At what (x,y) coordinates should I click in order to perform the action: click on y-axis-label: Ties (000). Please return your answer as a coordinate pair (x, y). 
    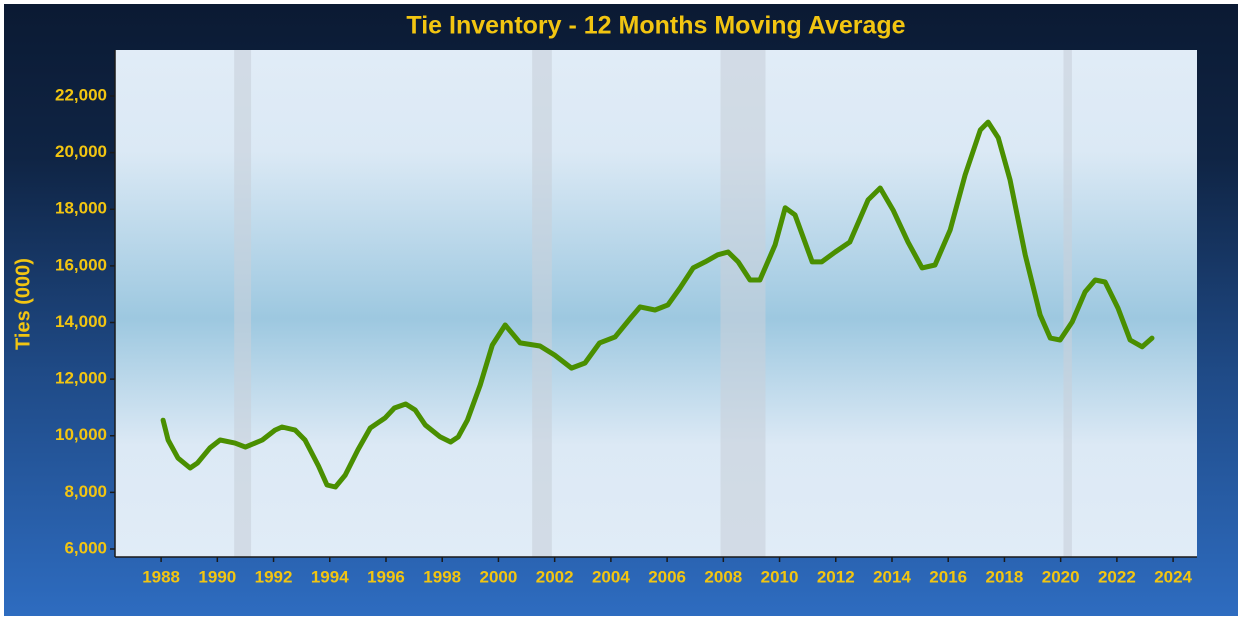
    Looking at the image, I should click on (23, 304).